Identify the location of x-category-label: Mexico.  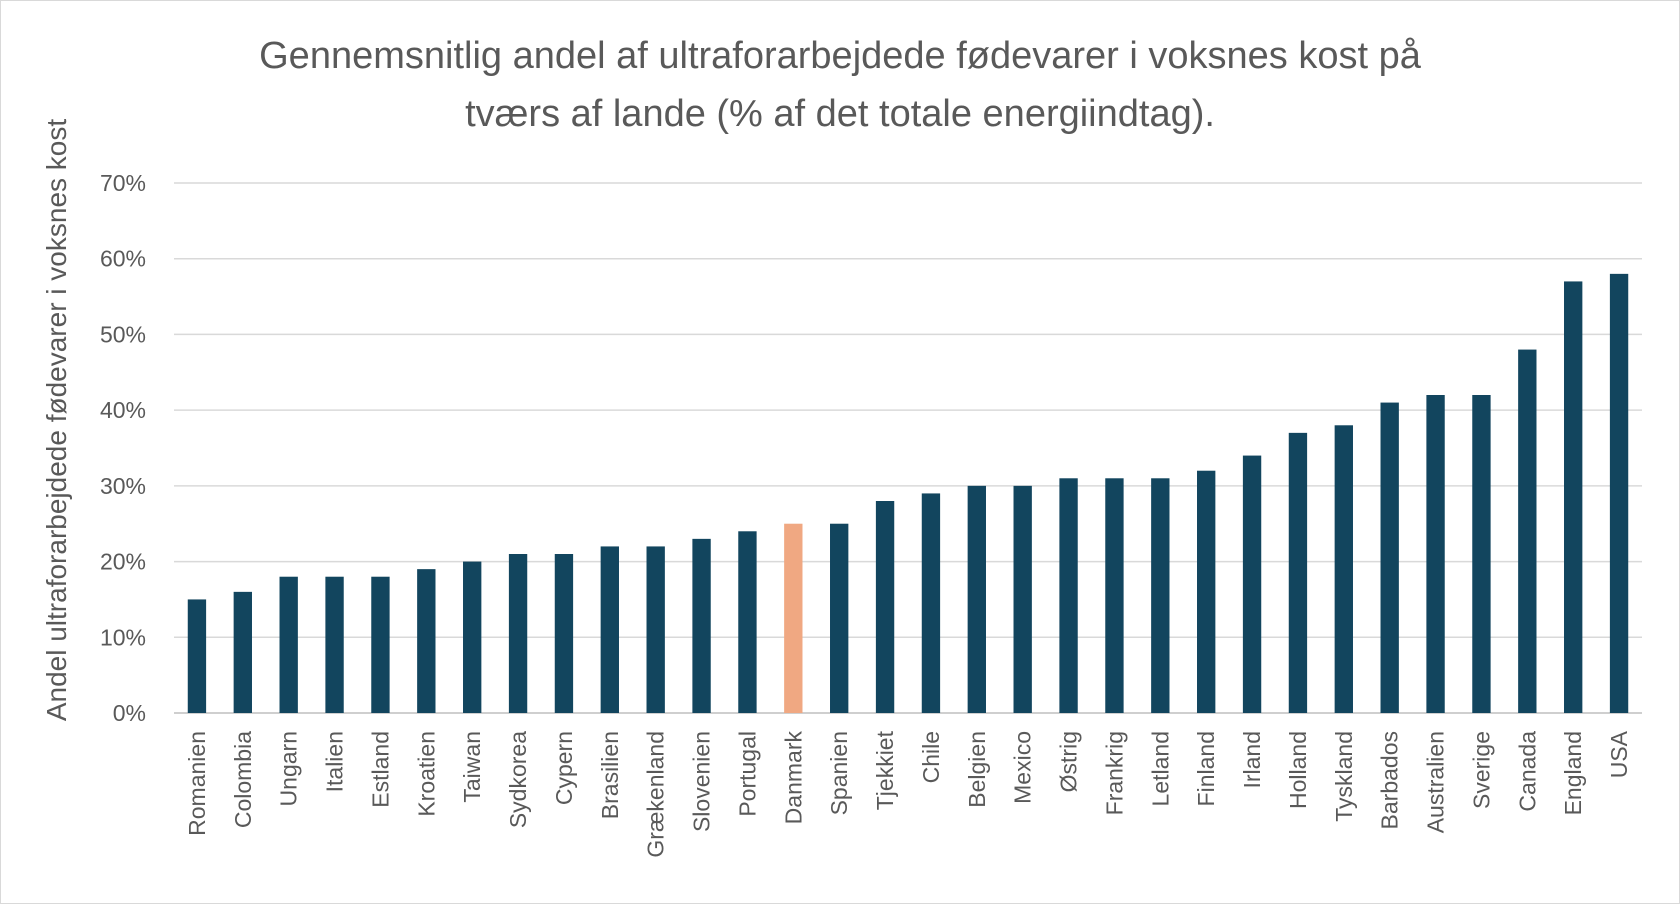
(1023, 767).